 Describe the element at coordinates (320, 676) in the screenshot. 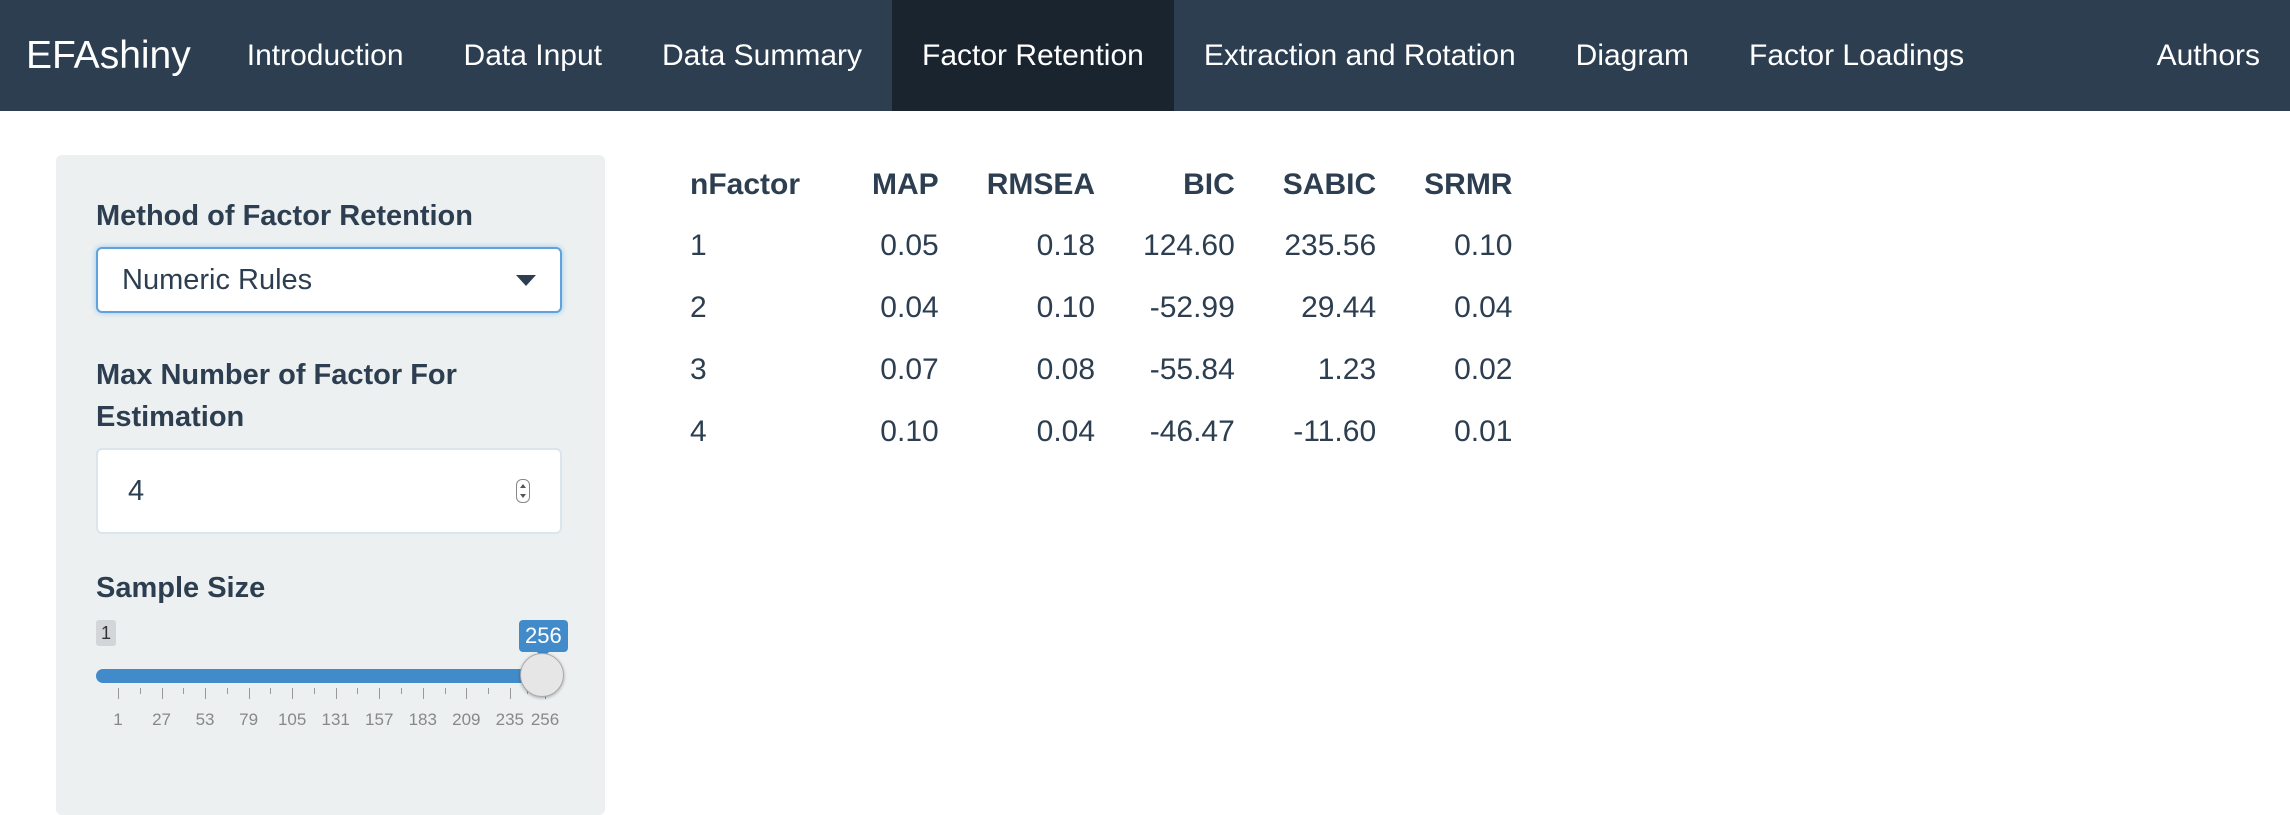

I see `slider-track` at that location.